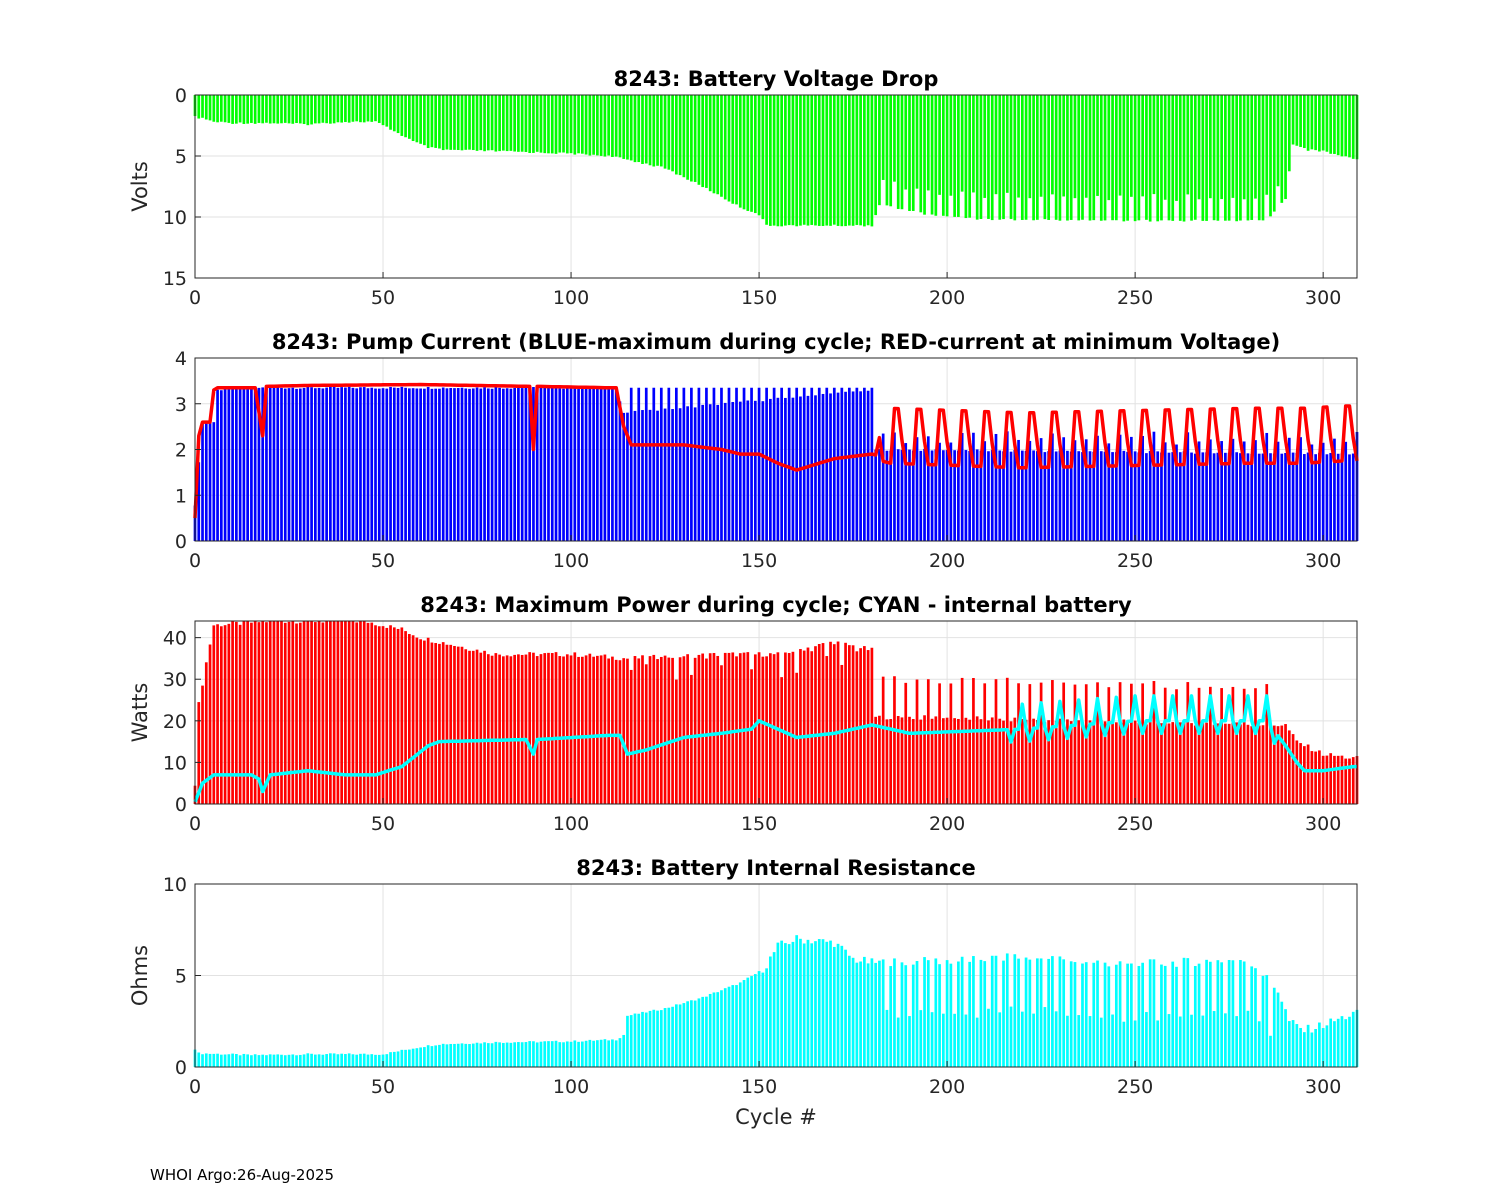 This screenshot has width=1500, height=1200. What do you see at coordinates (1135, 298) in the screenshot?
I see `x-tick-label: 250` at bounding box center [1135, 298].